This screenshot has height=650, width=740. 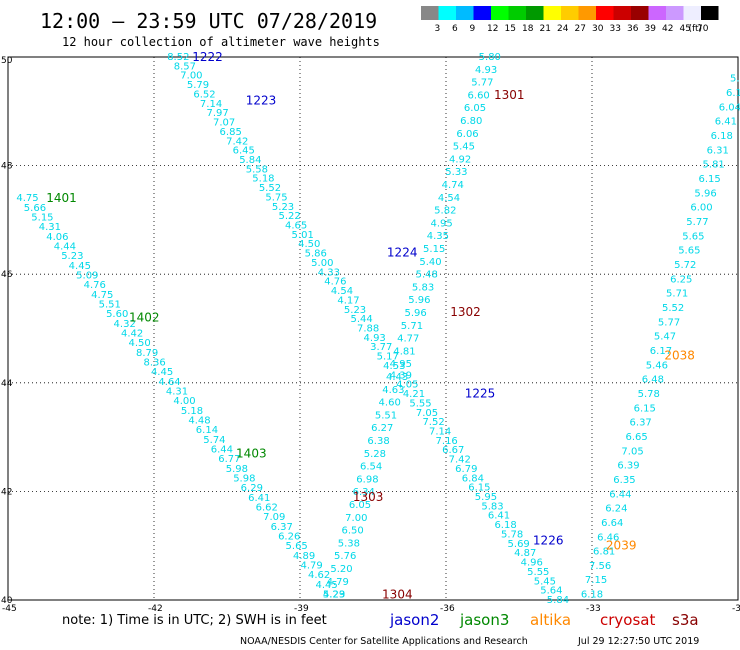 I want to click on swh-value: 4.54, so click(x=449, y=198).